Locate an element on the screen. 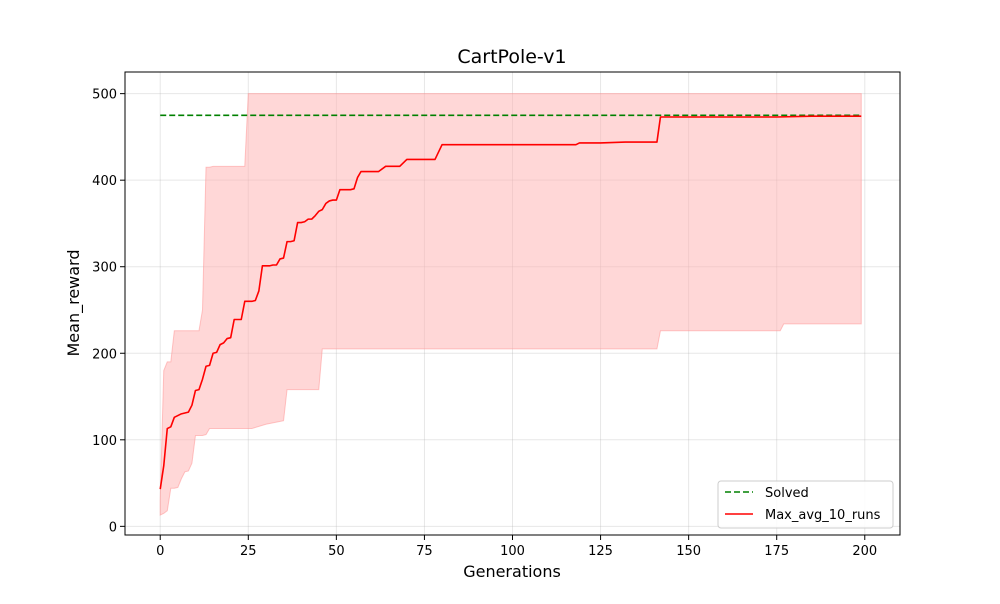 The height and width of the screenshot is (604, 1000). y-tick-label: 500 is located at coordinates (104, 95).